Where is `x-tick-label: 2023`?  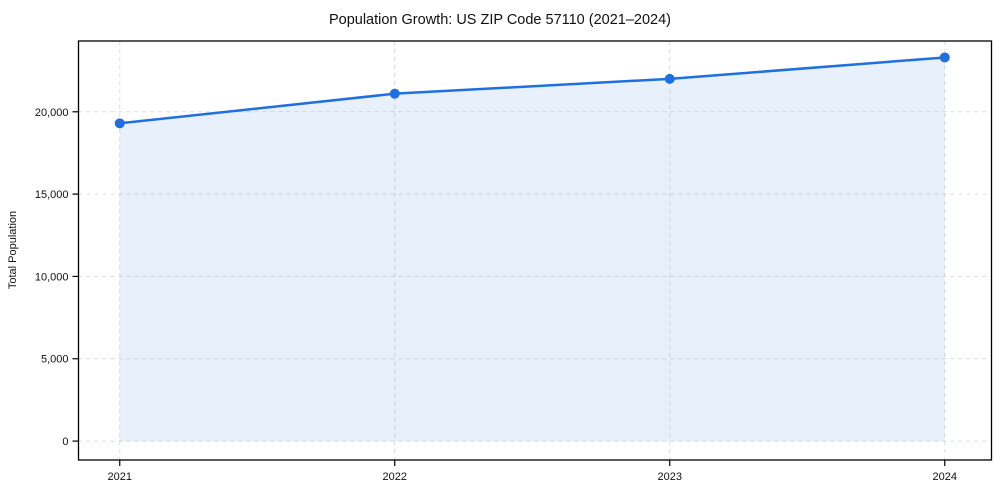
x-tick-label: 2023 is located at coordinates (670, 477).